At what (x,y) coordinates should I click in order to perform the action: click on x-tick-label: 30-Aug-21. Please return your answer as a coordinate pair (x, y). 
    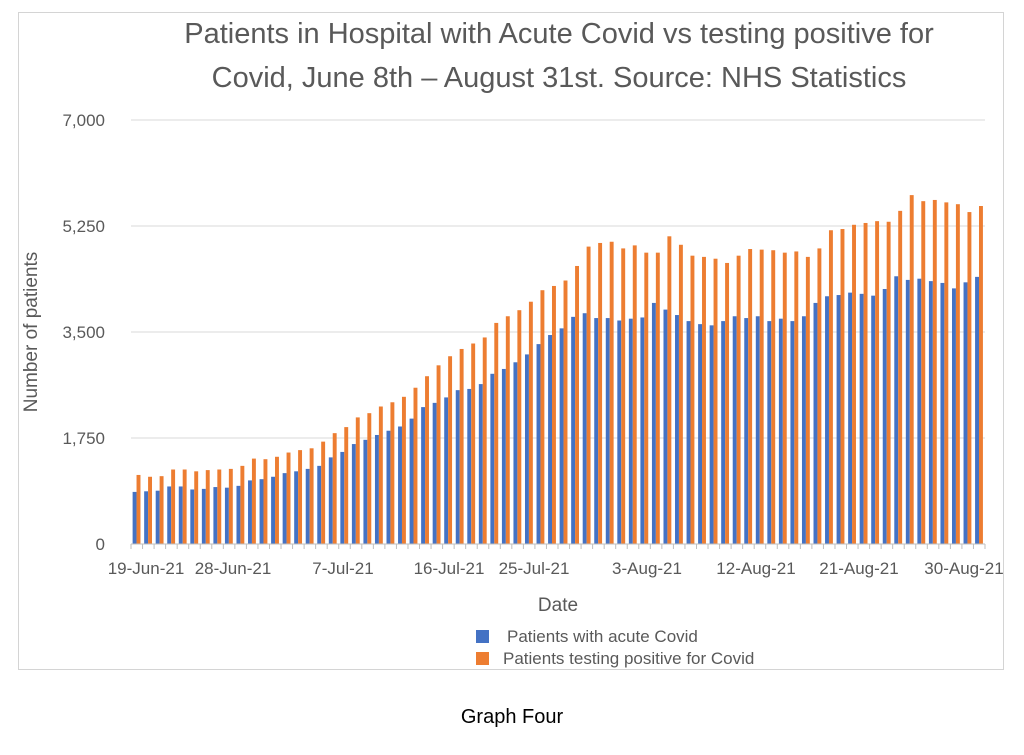
    Looking at the image, I should click on (963, 568).